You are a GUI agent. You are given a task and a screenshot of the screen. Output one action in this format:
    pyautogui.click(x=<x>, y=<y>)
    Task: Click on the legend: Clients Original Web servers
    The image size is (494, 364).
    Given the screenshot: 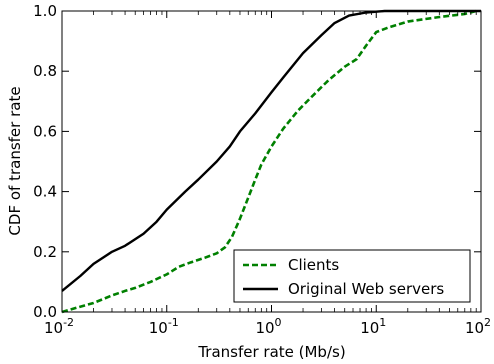 What is the action you would take?
    pyautogui.click(x=352, y=276)
    